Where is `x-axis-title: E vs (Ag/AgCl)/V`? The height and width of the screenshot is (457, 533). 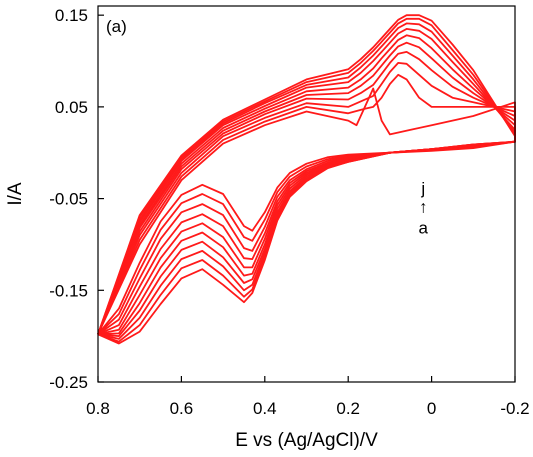 x-axis-title: E vs (Ag/AgCl)/V is located at coordinates (306, 440).